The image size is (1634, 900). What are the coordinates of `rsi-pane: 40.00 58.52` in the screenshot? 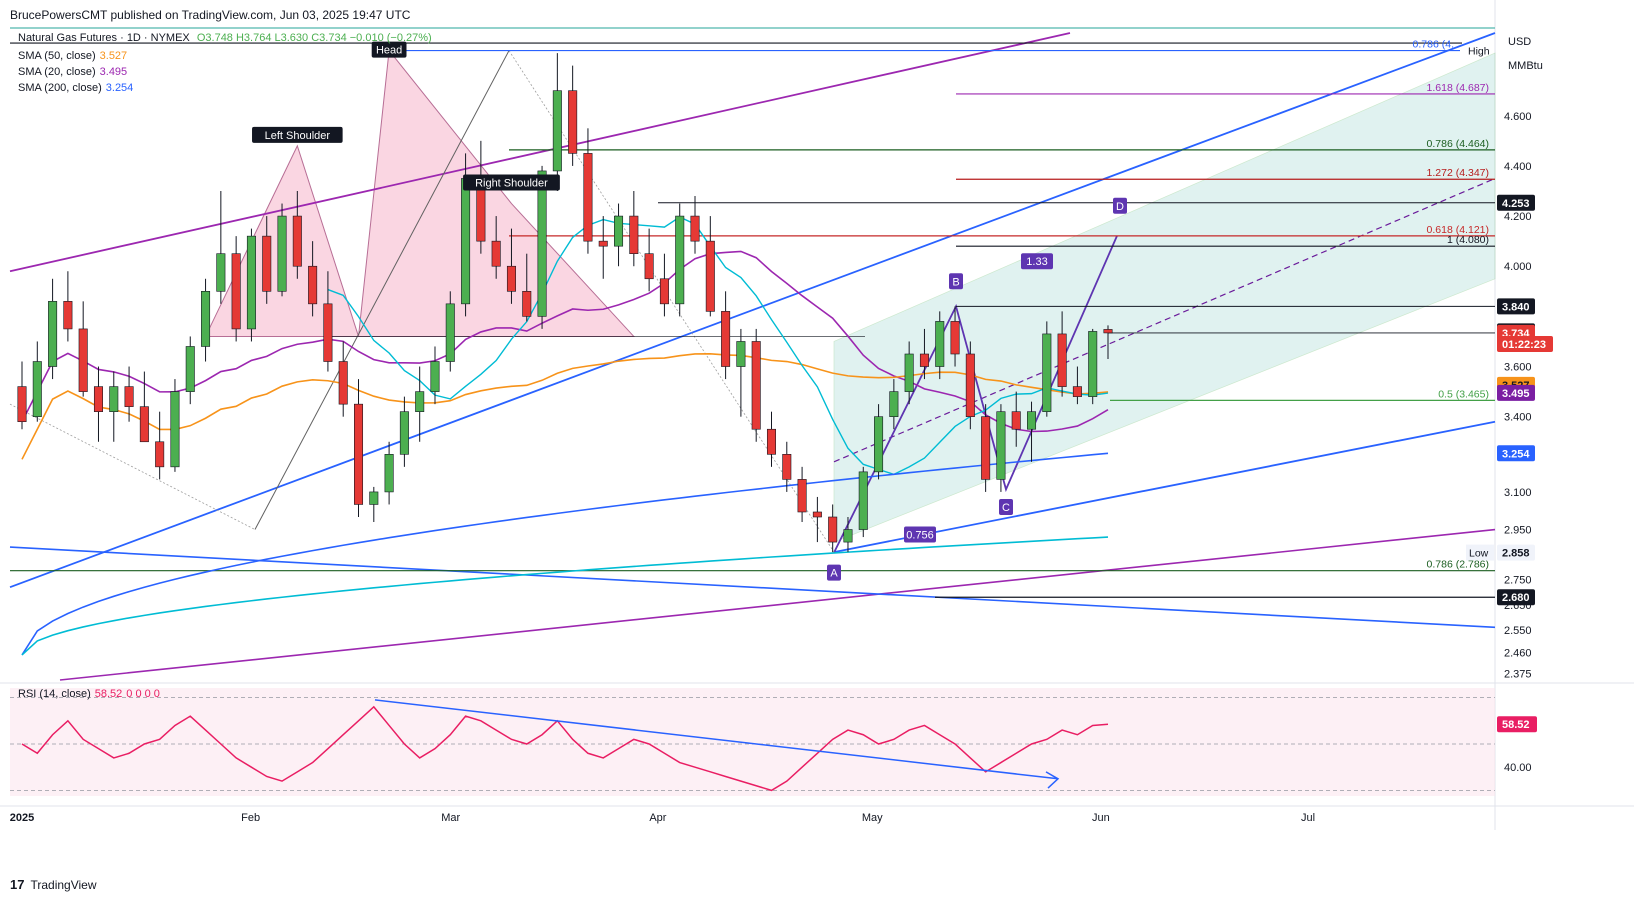 It's located at (773, 742).